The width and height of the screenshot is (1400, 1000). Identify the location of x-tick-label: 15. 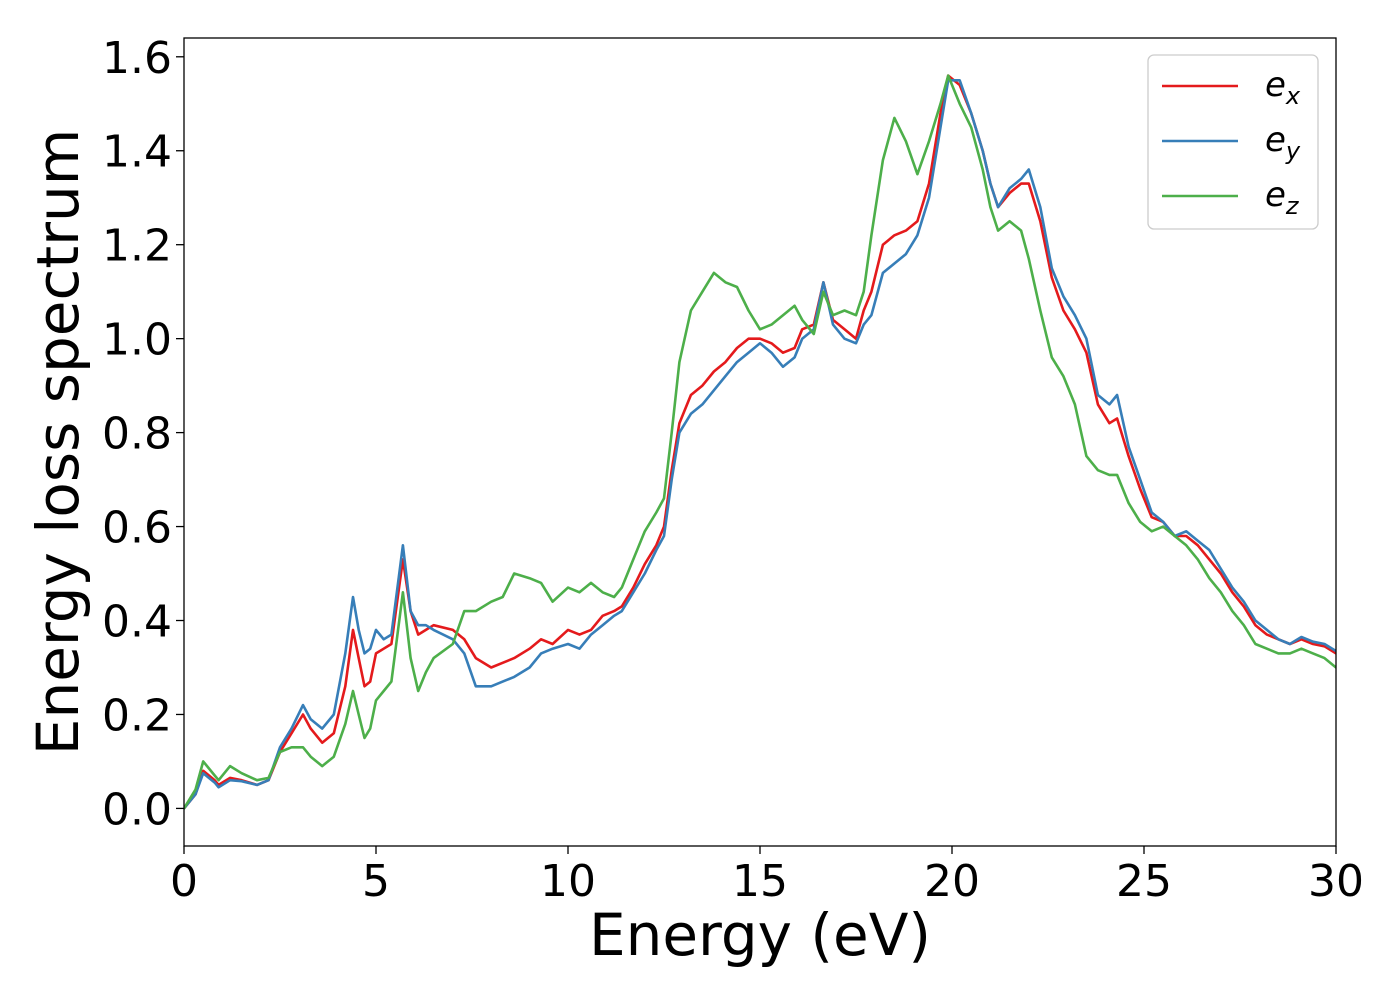
(760, 881).